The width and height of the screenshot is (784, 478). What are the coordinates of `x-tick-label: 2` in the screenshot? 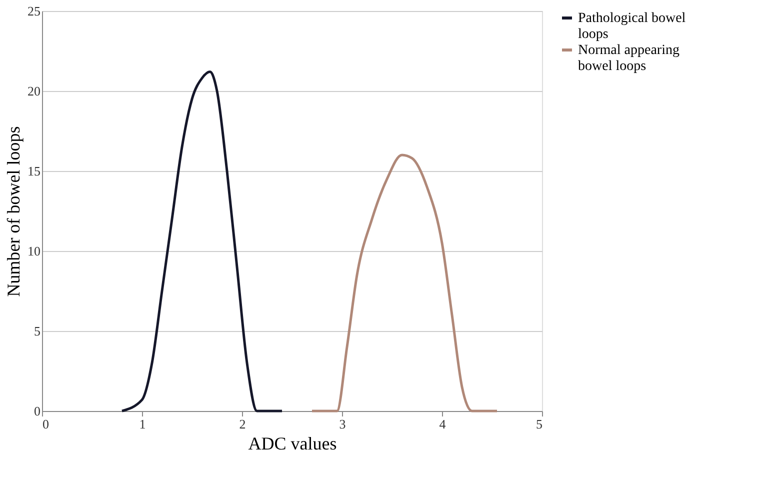 It's located at (242, 424).